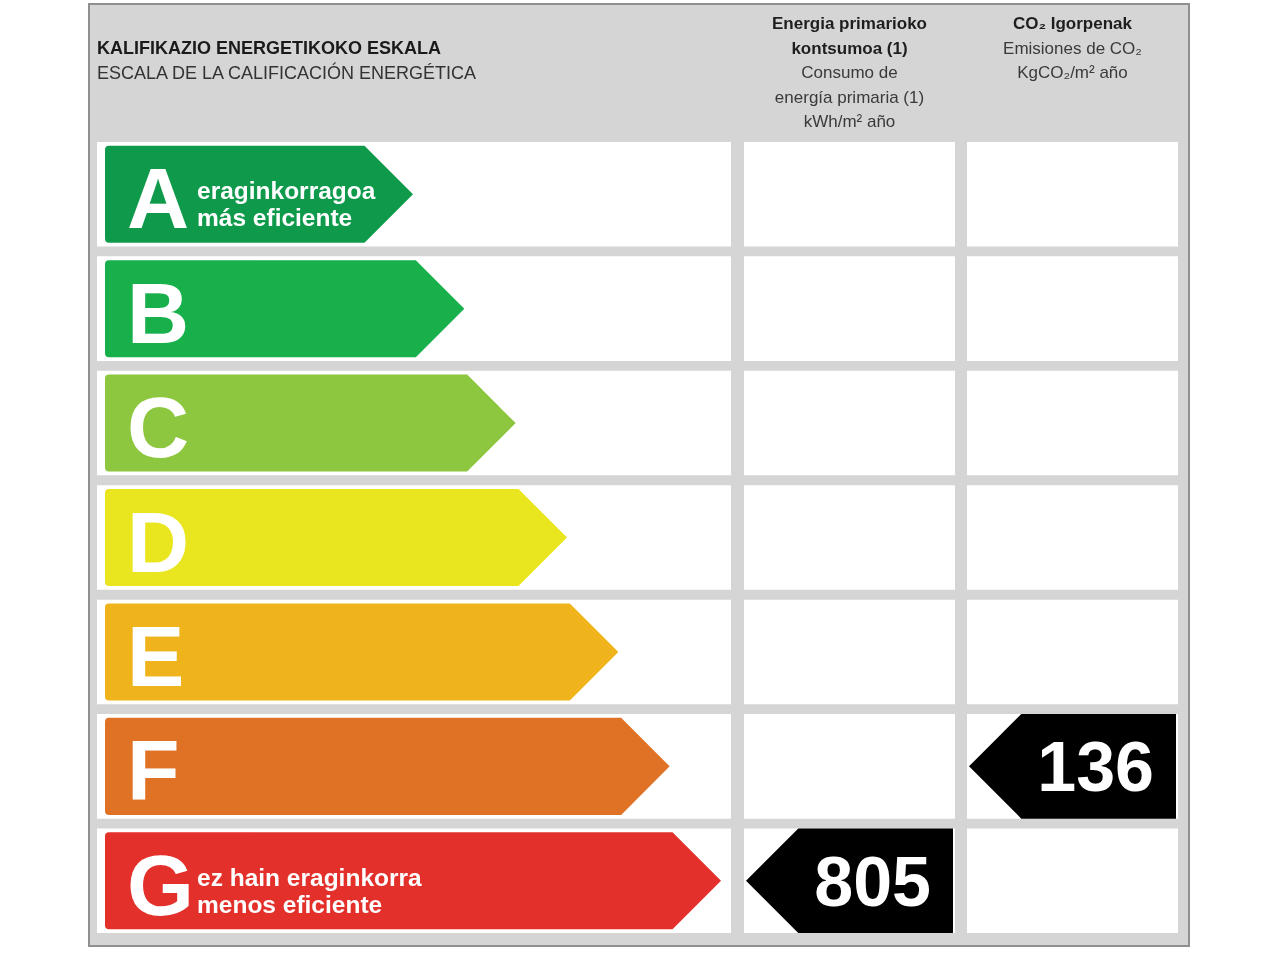 The width and height of the screenshot is (1280, 960). What do you see at coordinates (158, 427) in the screenshot?
I see `category-label: C` at bounding box center [158, 427].